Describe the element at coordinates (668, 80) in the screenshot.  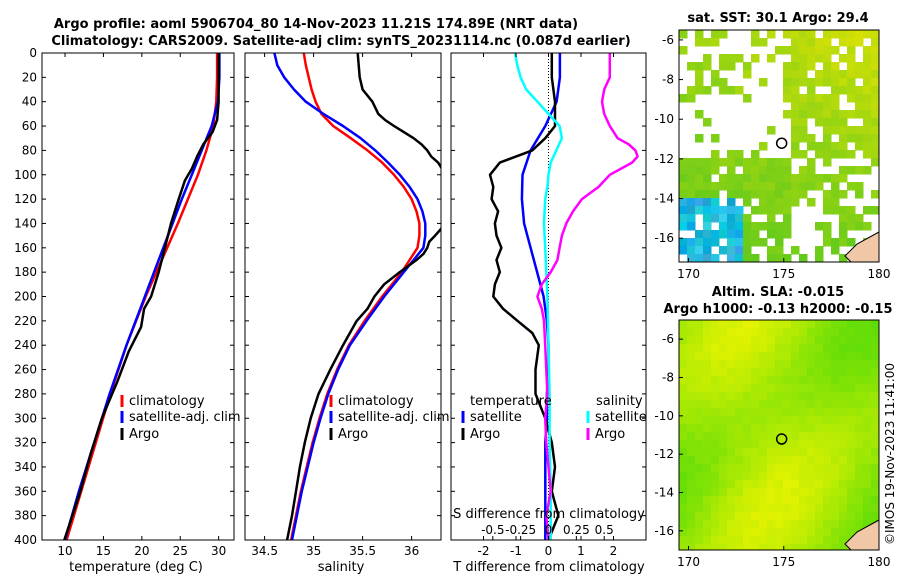
I see `y-tick-label: -8` at that location.